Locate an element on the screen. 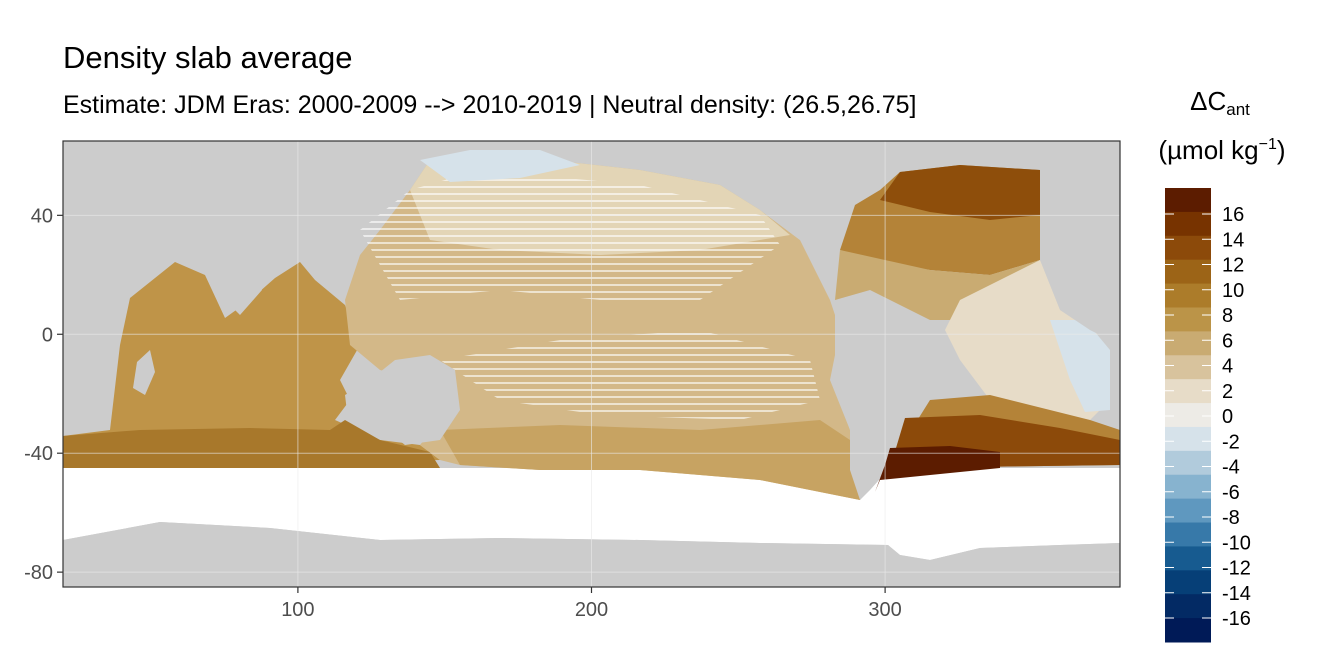 The height and width of the screenshot is (672, 1344). legend-label: 14 is located at coordinates (1233, 240).